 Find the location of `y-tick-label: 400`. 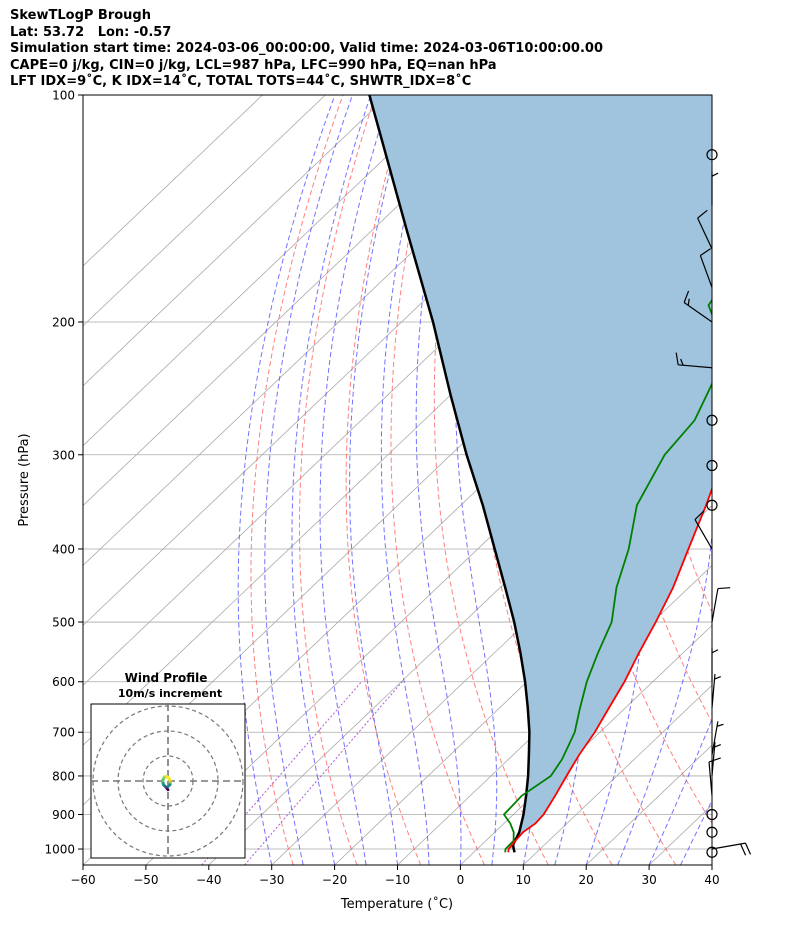

y-tick-label: 400 is located at coordinates (63, 549).